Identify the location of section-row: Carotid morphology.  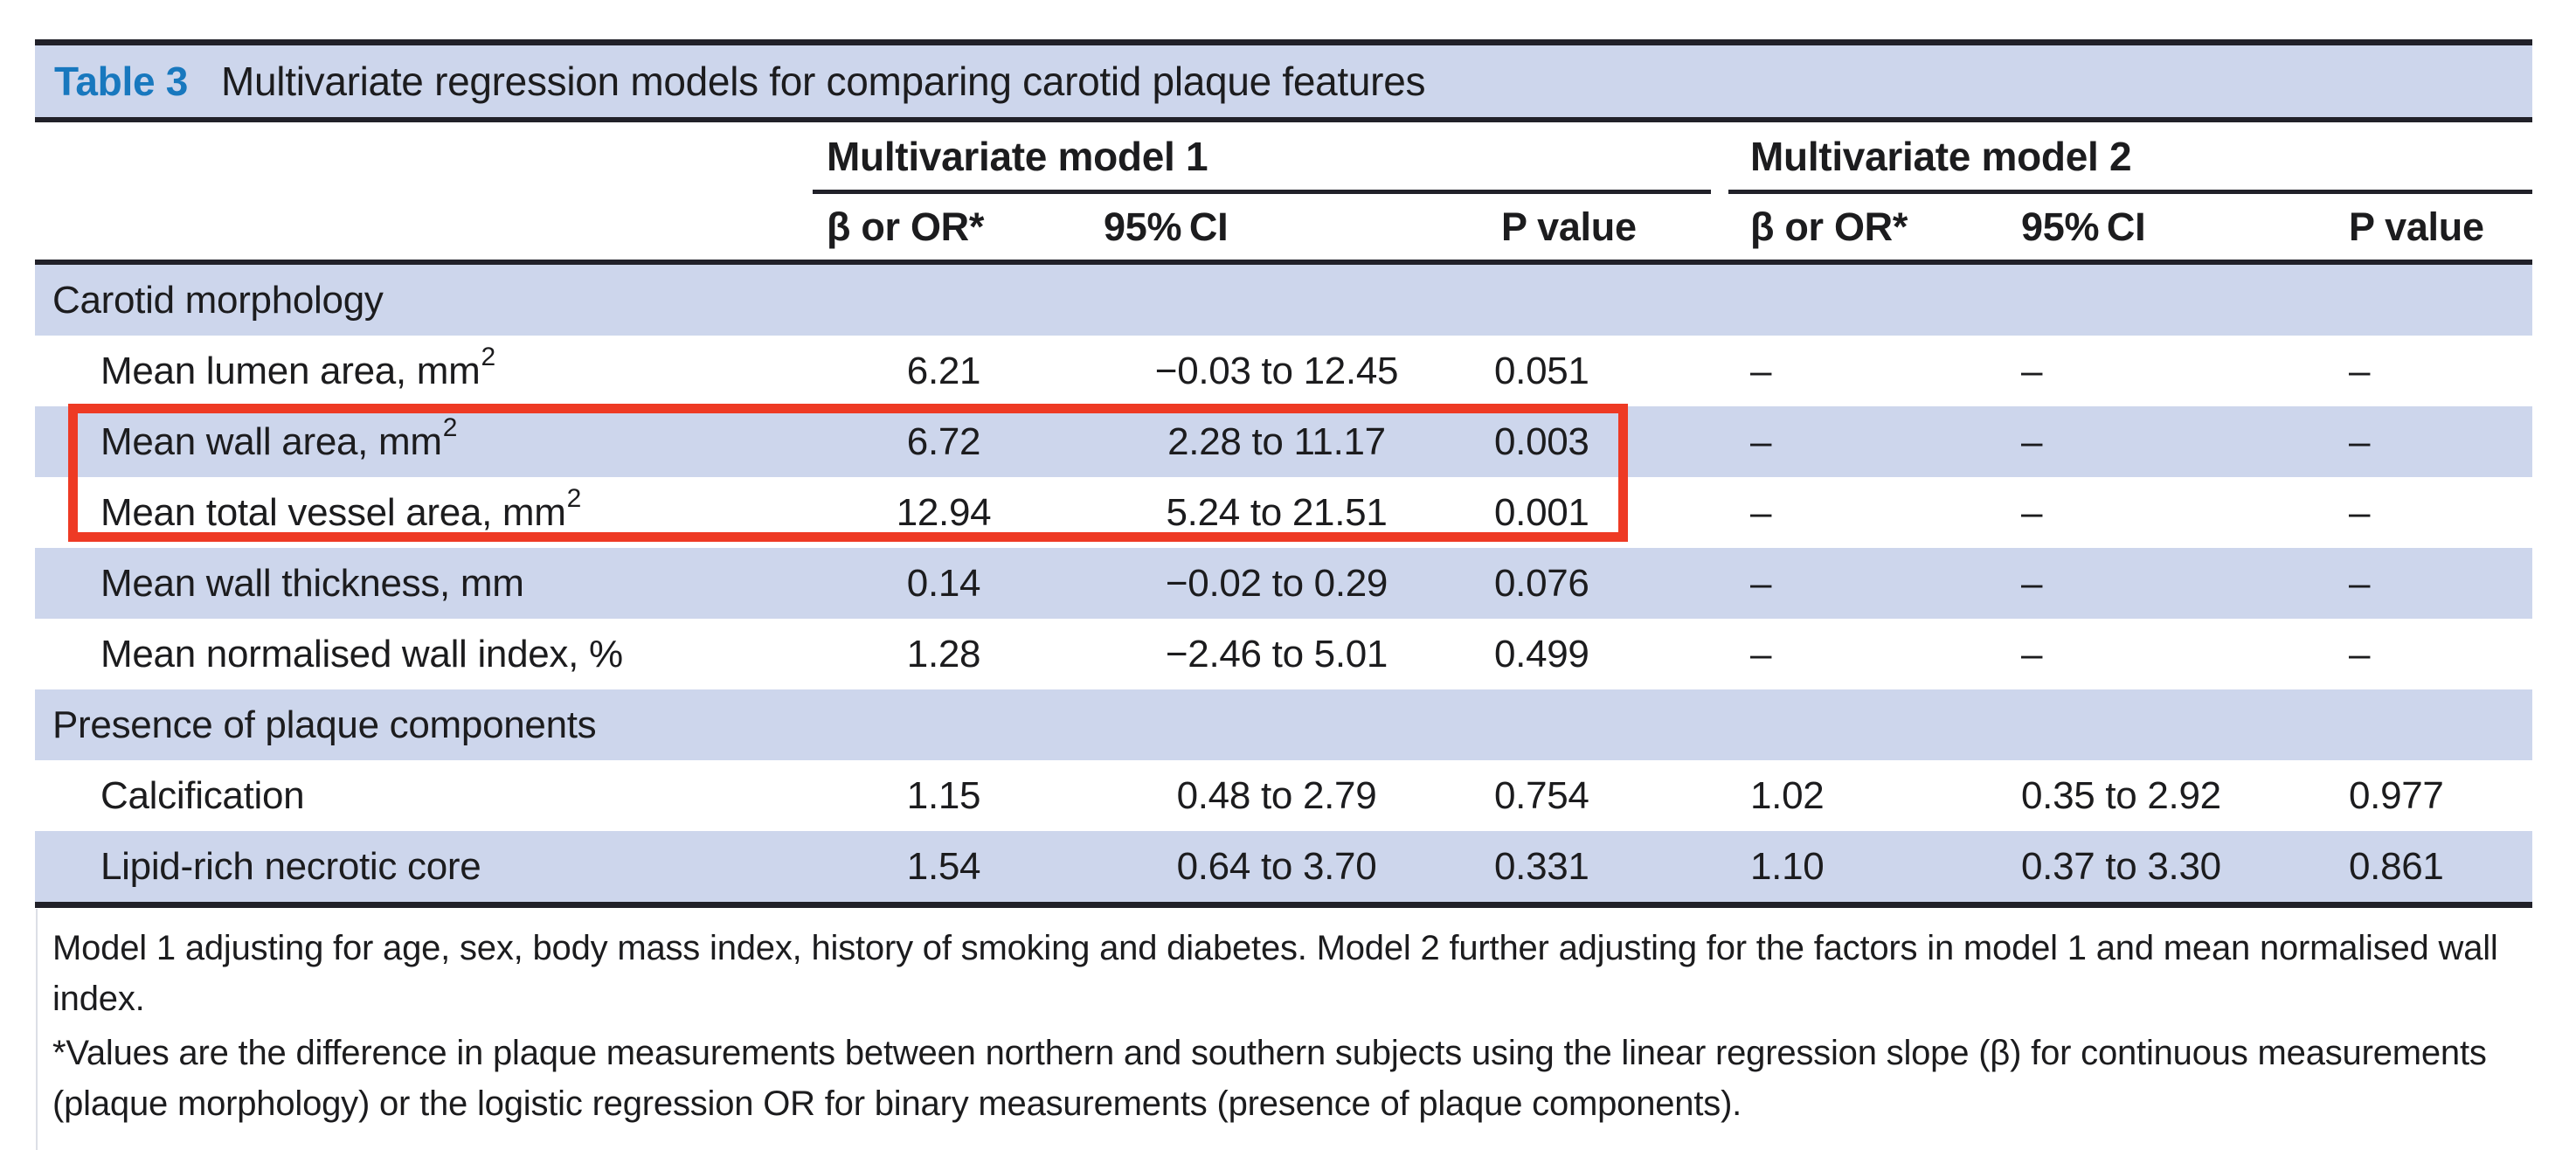
(1283, 300).